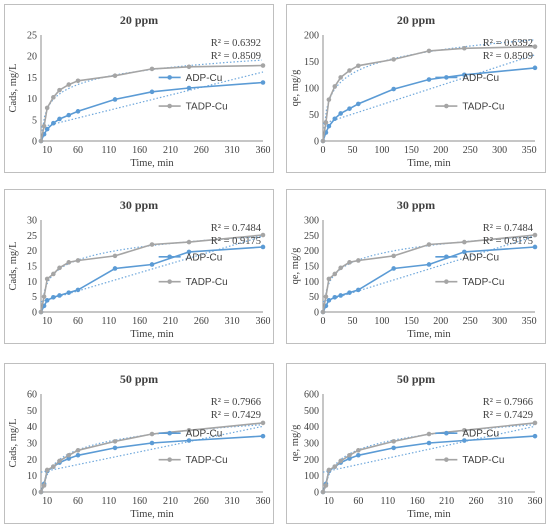 The height and width of the screenshot is (528, 550). What do you see at coordinates (232, 501) in the screenshot?
I see `x-tick-label: 310` at bounding box center [232, 501].